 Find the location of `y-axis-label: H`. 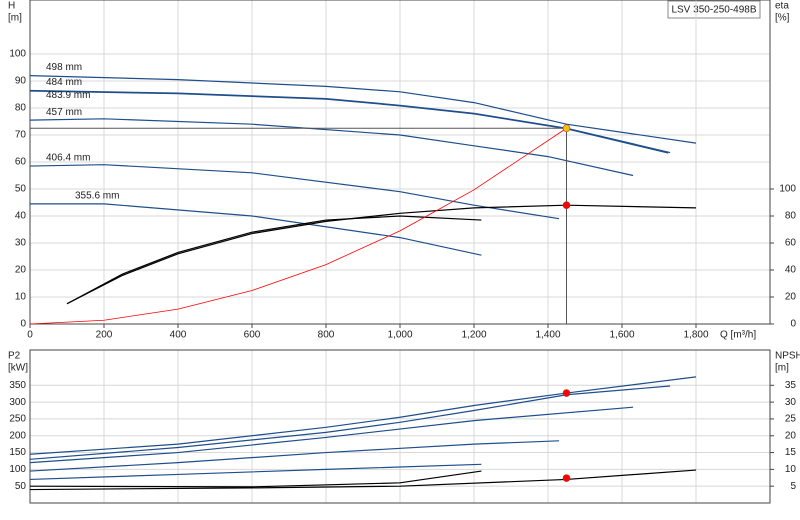

y-axis-label: H is located at coordinates (11, 6).